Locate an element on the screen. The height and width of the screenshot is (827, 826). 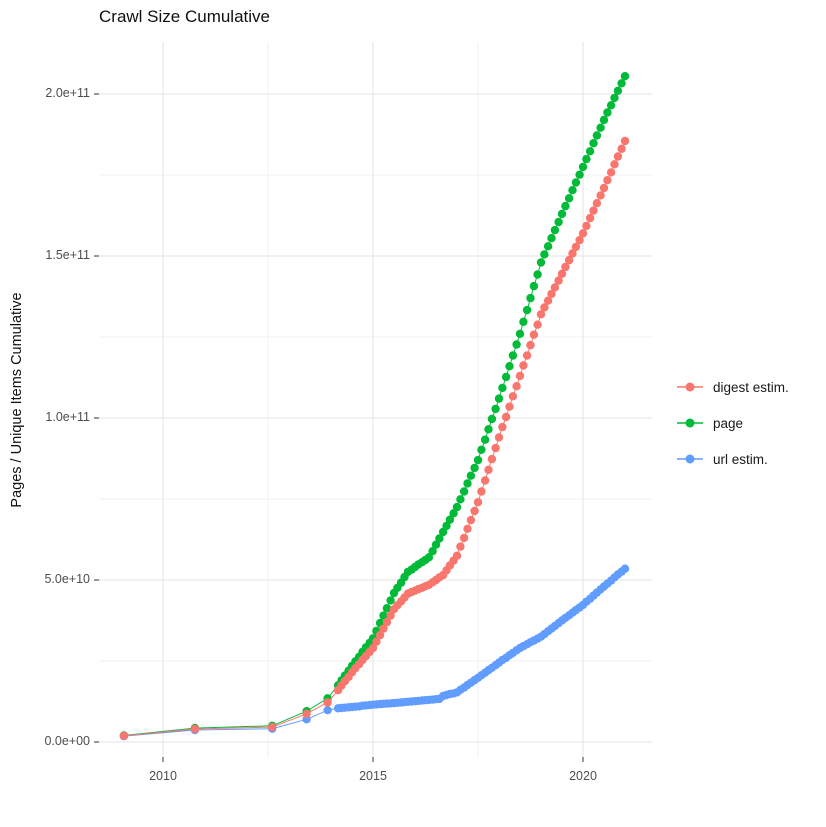
legend-label: url estim. is located at coordinates (740, 459).